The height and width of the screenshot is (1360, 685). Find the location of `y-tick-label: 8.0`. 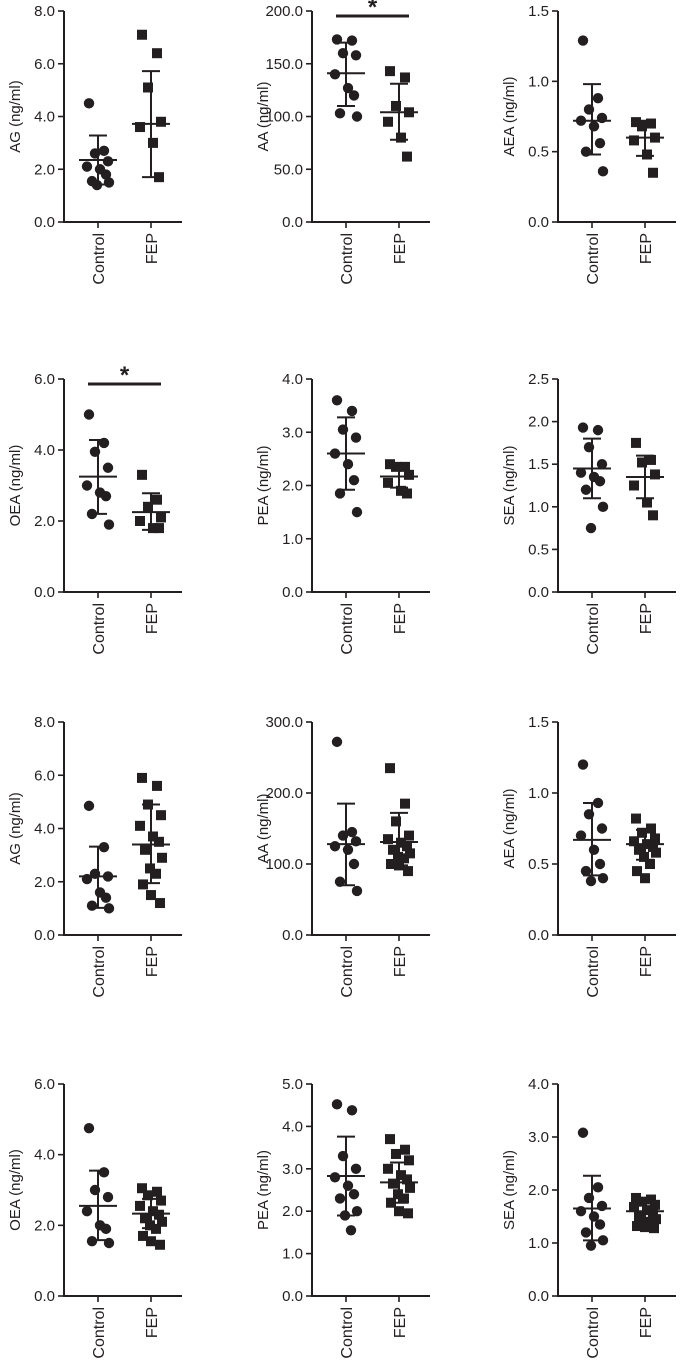

y-tick-label: 8.0 is located at coordinates (44, 11).